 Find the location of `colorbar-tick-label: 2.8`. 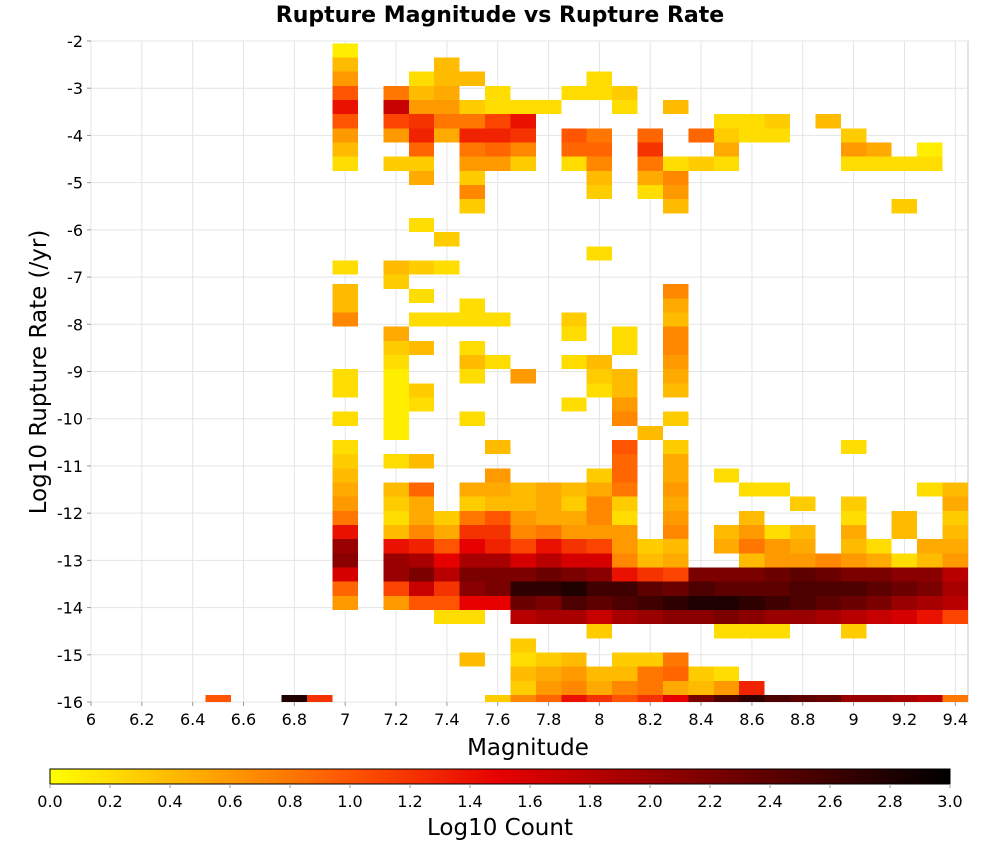

colorbar-tick-label: 2.8 is located at coordinates (889, 801).